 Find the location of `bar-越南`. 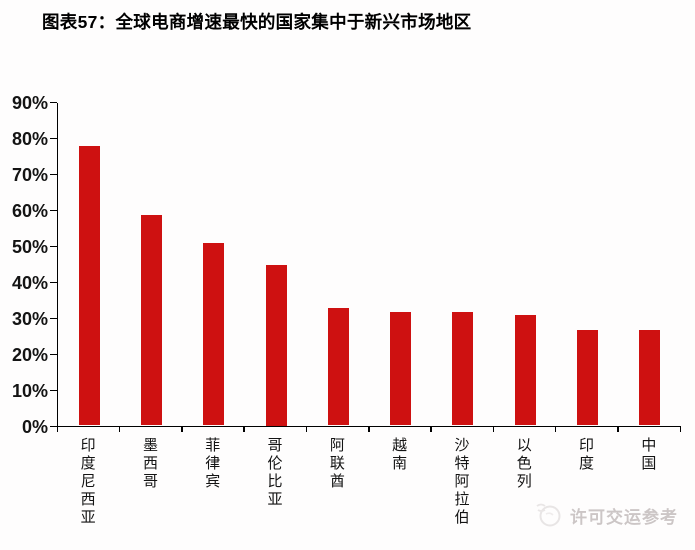

bar-越南 is located at coordinates (401, 368).